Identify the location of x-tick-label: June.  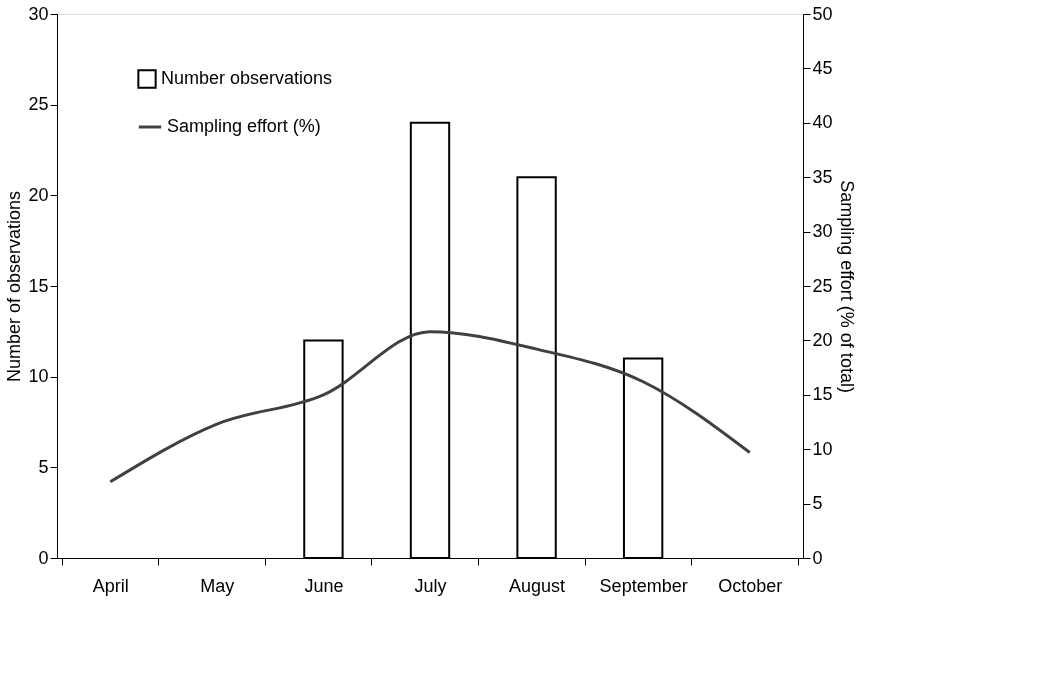
(324, 585).